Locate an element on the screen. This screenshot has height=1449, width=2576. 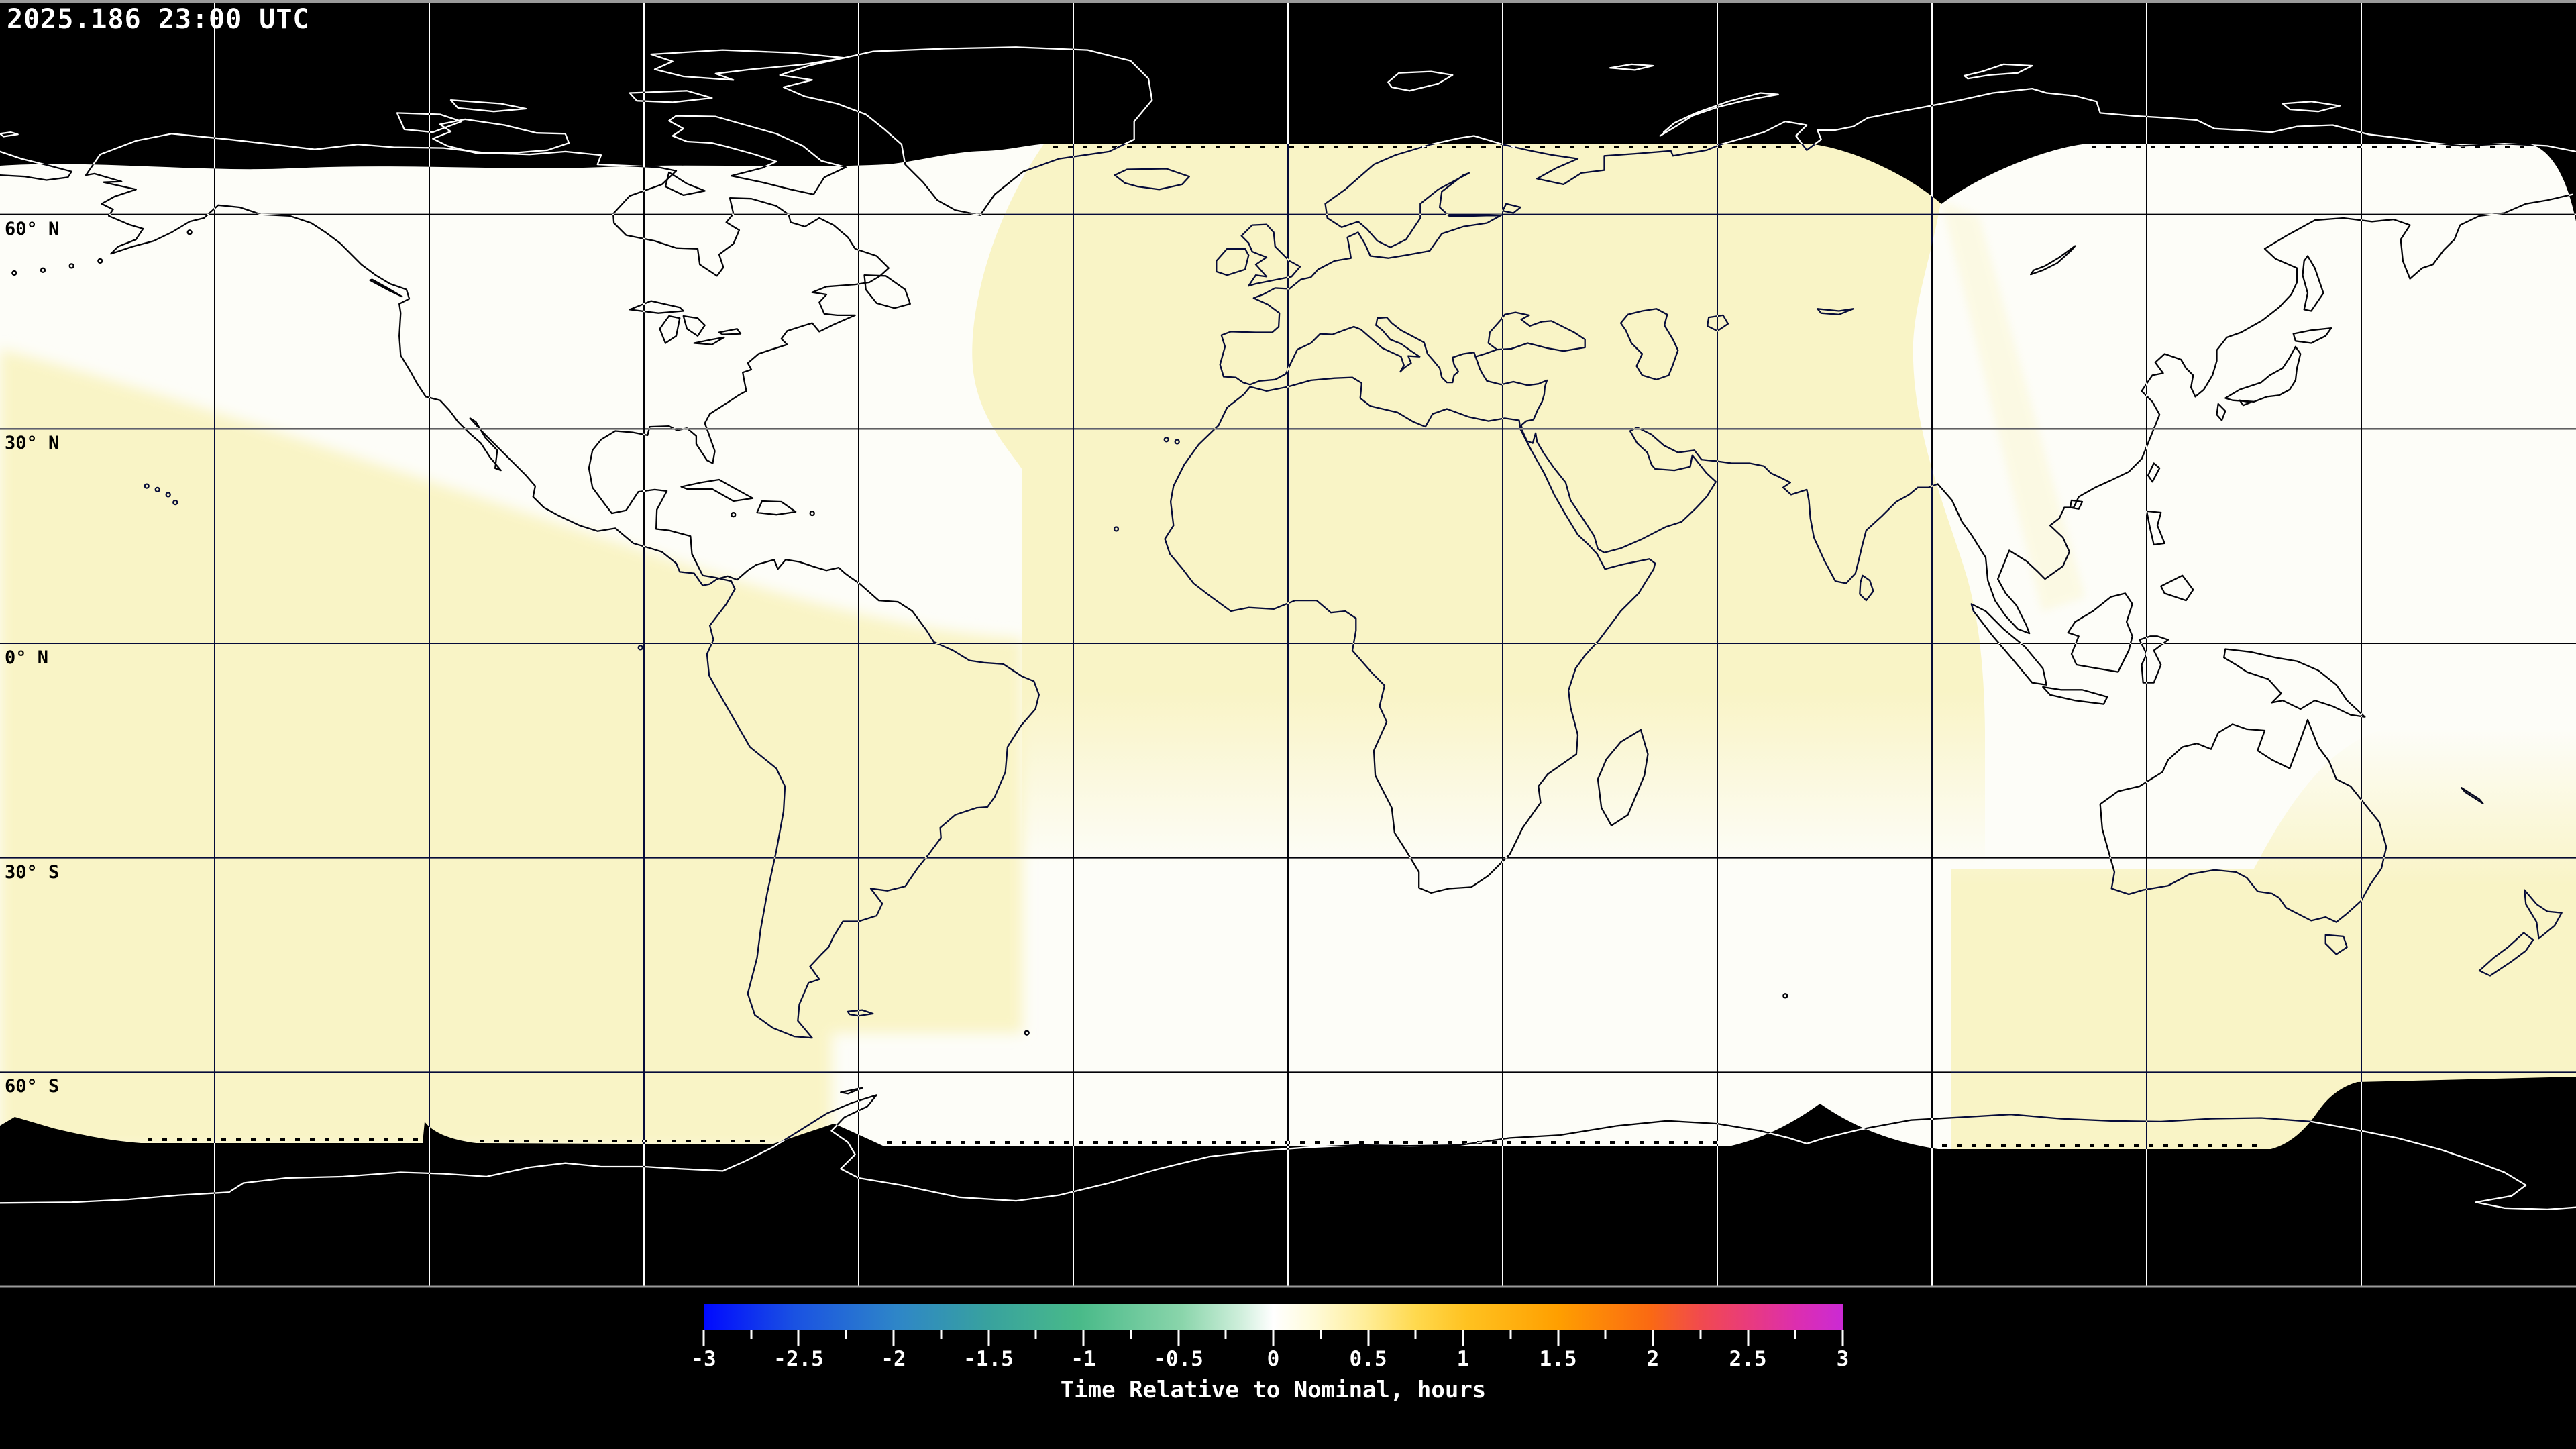
colorbar-tick-label: -1.5 is located at coordinates (988, 1359).